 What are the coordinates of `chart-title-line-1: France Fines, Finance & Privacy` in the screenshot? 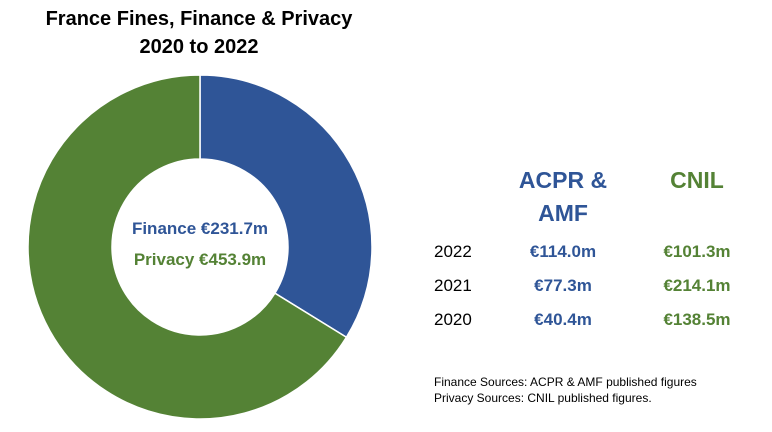 It's located at (199, 19).